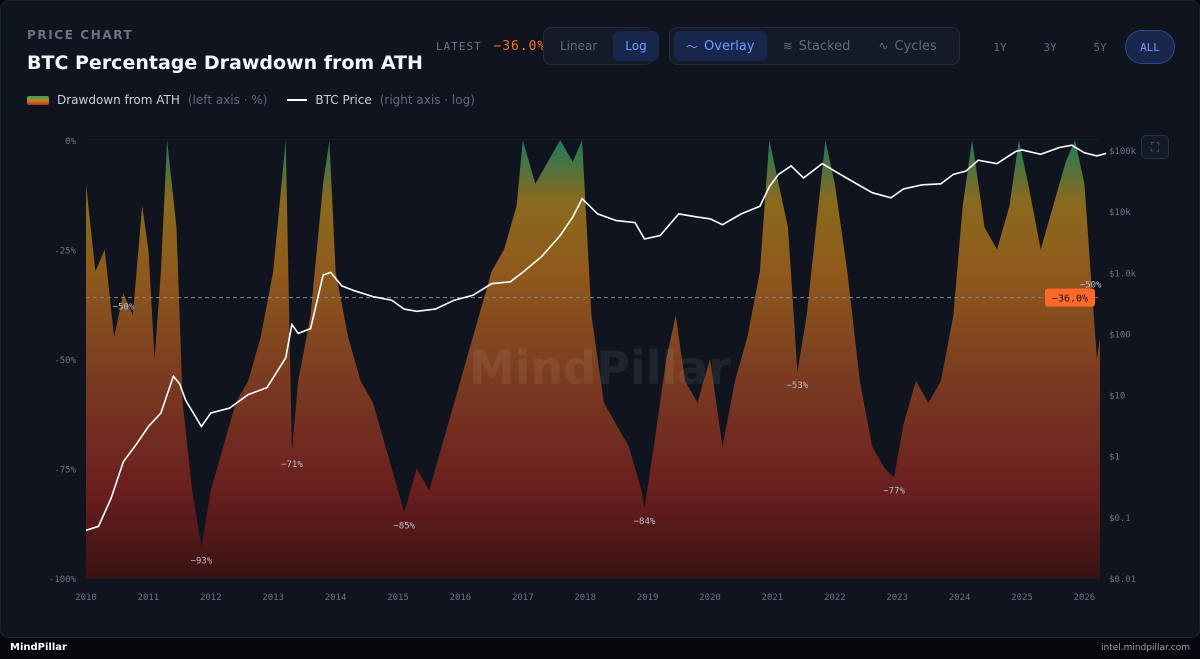  Describe the element at coordinates (1122, 580) in the screenshot. I see `right-tick-label: $0.01` at that location.